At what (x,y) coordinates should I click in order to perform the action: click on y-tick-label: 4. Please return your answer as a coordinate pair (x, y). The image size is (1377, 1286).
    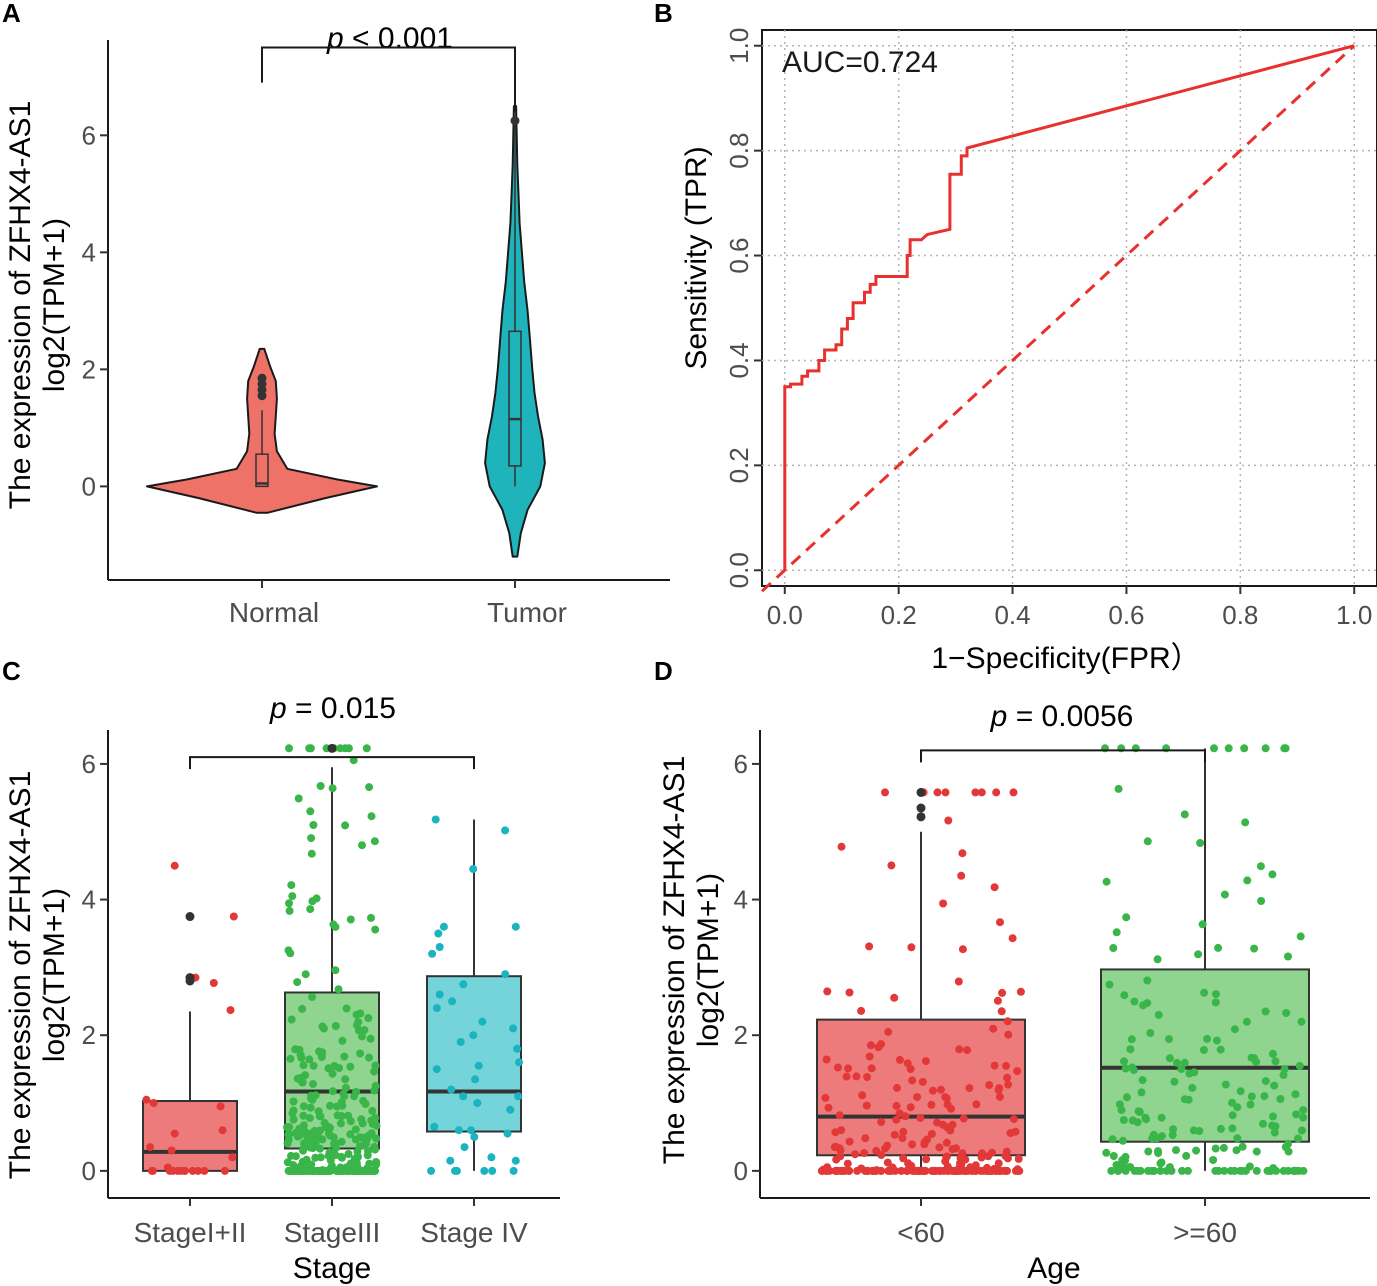
    Looking at the image, I should click on (741, 900).